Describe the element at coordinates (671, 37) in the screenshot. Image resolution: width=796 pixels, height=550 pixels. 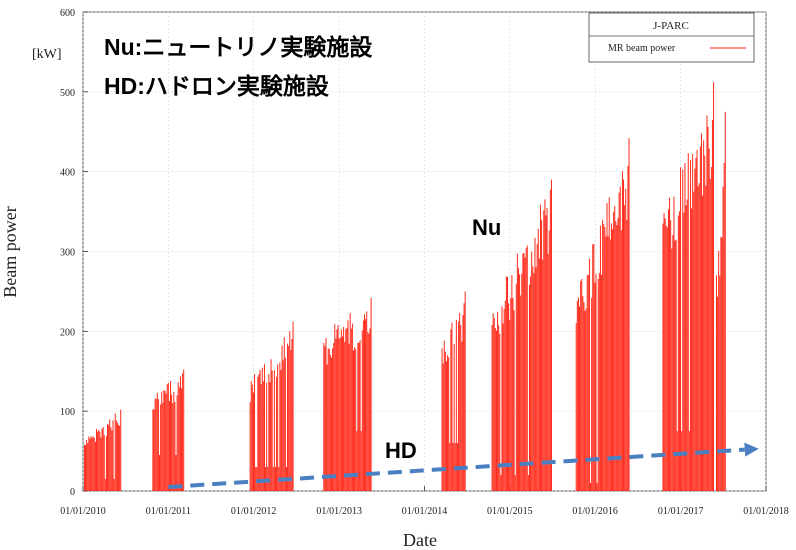
I see `legend-box` at that location.